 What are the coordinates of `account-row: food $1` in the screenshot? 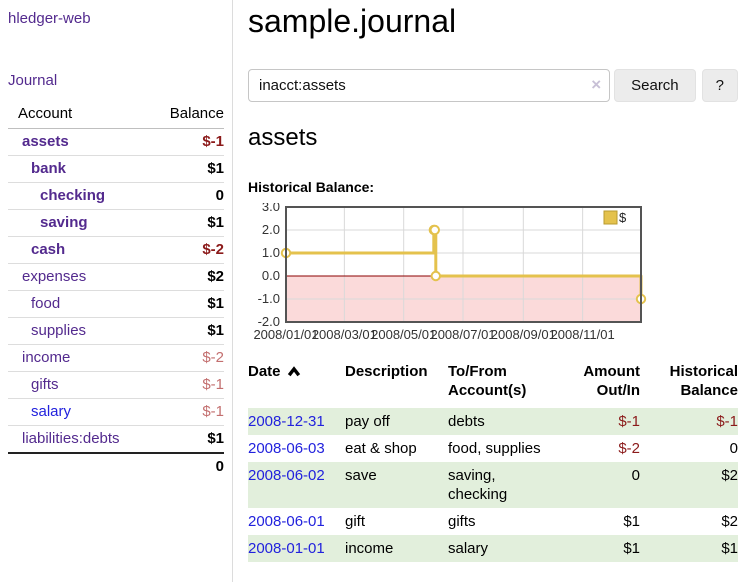 It's located at (116, 304).